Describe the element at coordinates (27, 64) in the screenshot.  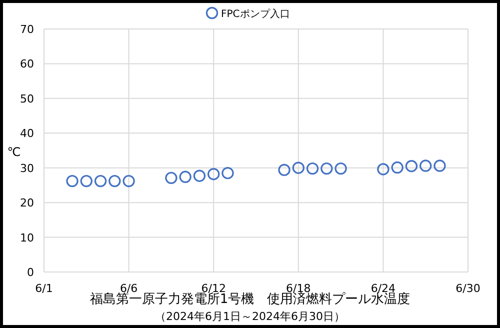
I see `y-tick-label: 60` at that location.